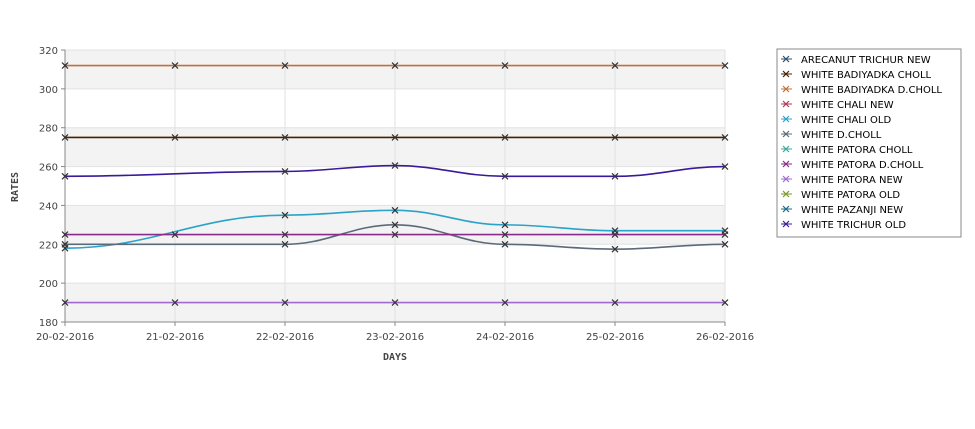  I want to click on legend-label: WHITE PAZANJI NEW, so click(852, 210).